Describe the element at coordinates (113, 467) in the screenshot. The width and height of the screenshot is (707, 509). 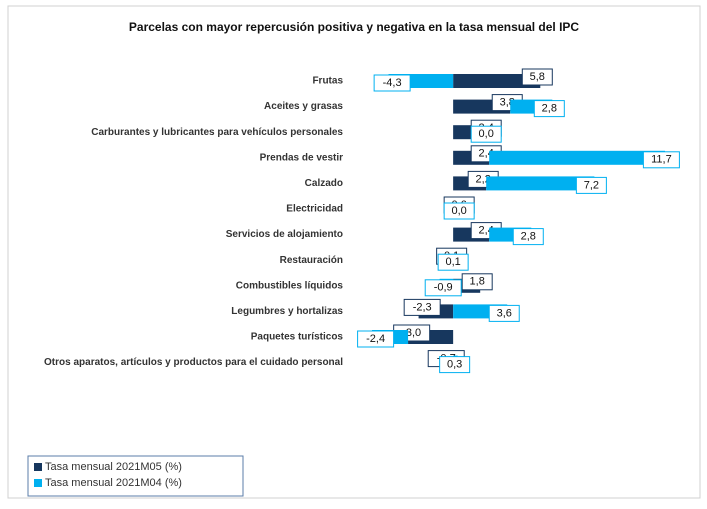
I see `legend-label: Tasa mensual 2021M05 (%)` at that location.